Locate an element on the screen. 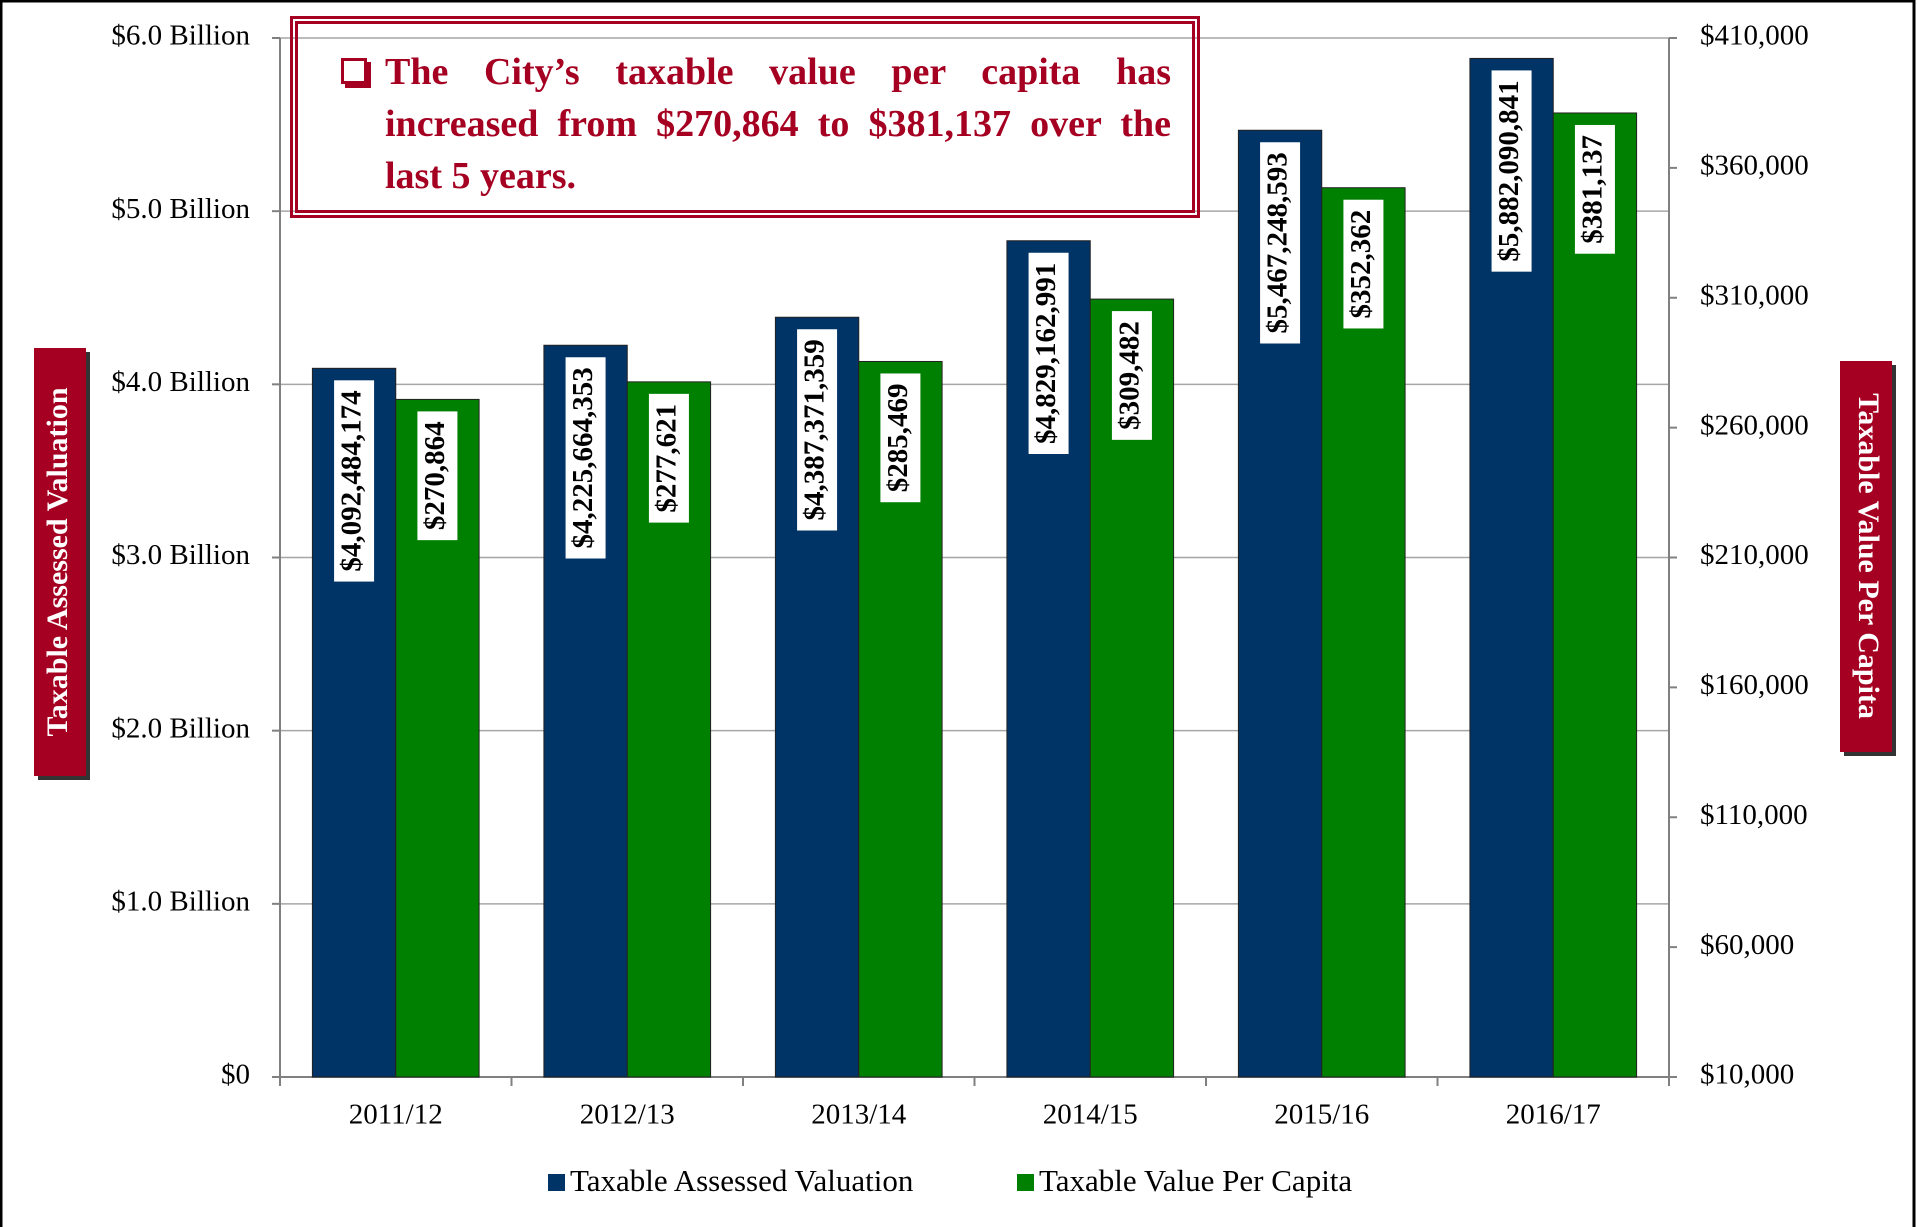  y2-axis-title: Taxable Value Per Capita is located at coordinates (1868, 556).